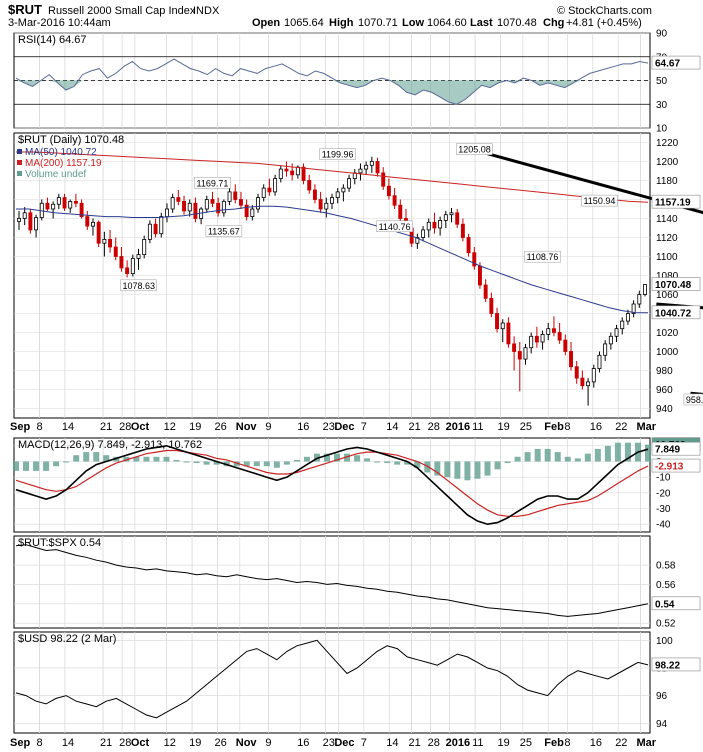 Image resolution: width=703 pixels, height=752 pixels. Describe the element at coordinates (667, 450) in the screenshot. I see `macd-last-value: 7.849` at that location.